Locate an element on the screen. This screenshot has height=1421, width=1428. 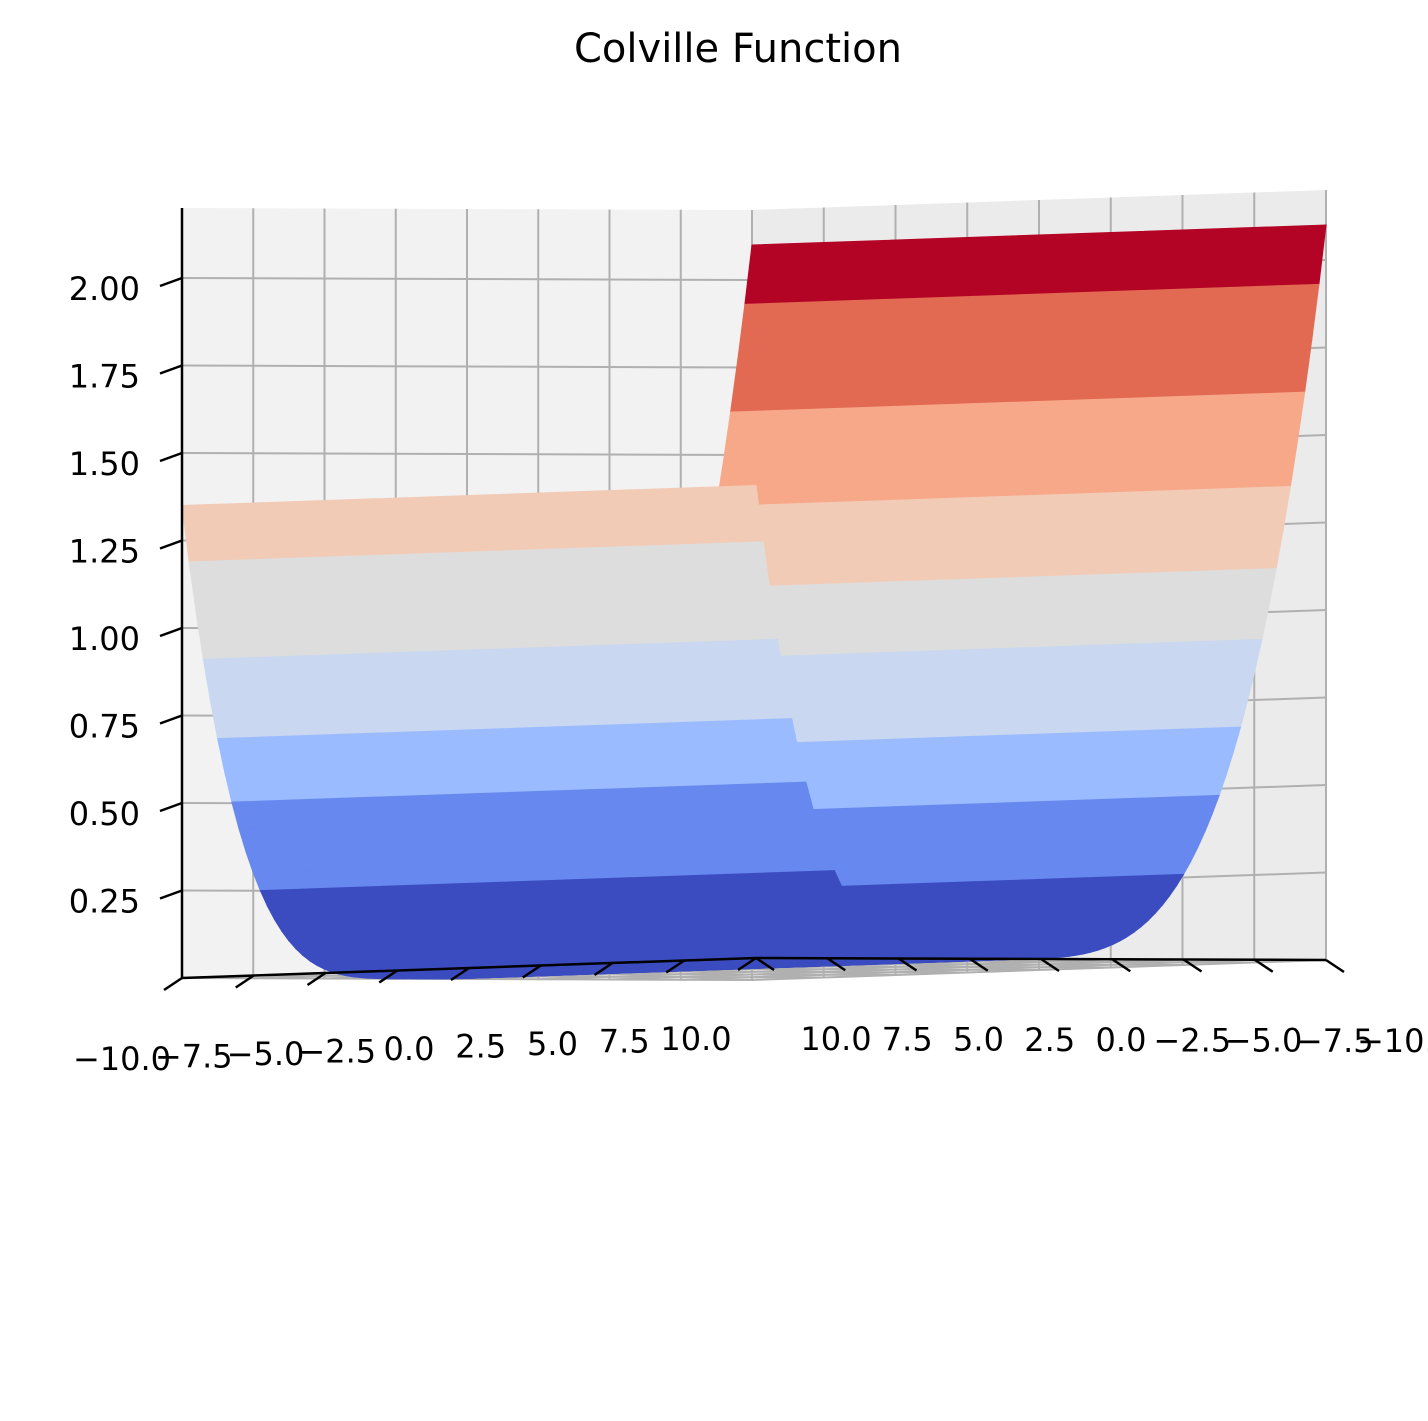
z-tick-label: 1.50 is located at coordinates (104, 464).